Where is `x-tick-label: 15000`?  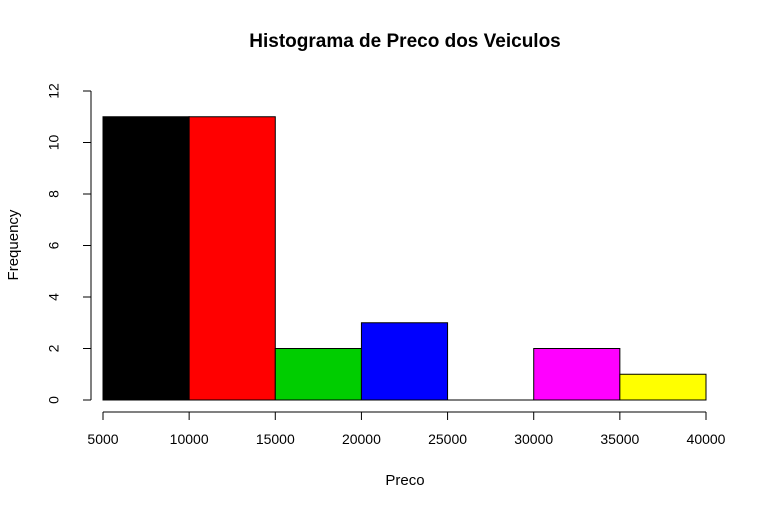
x-tick-label: 15000 is located at coordinates (275, 439).